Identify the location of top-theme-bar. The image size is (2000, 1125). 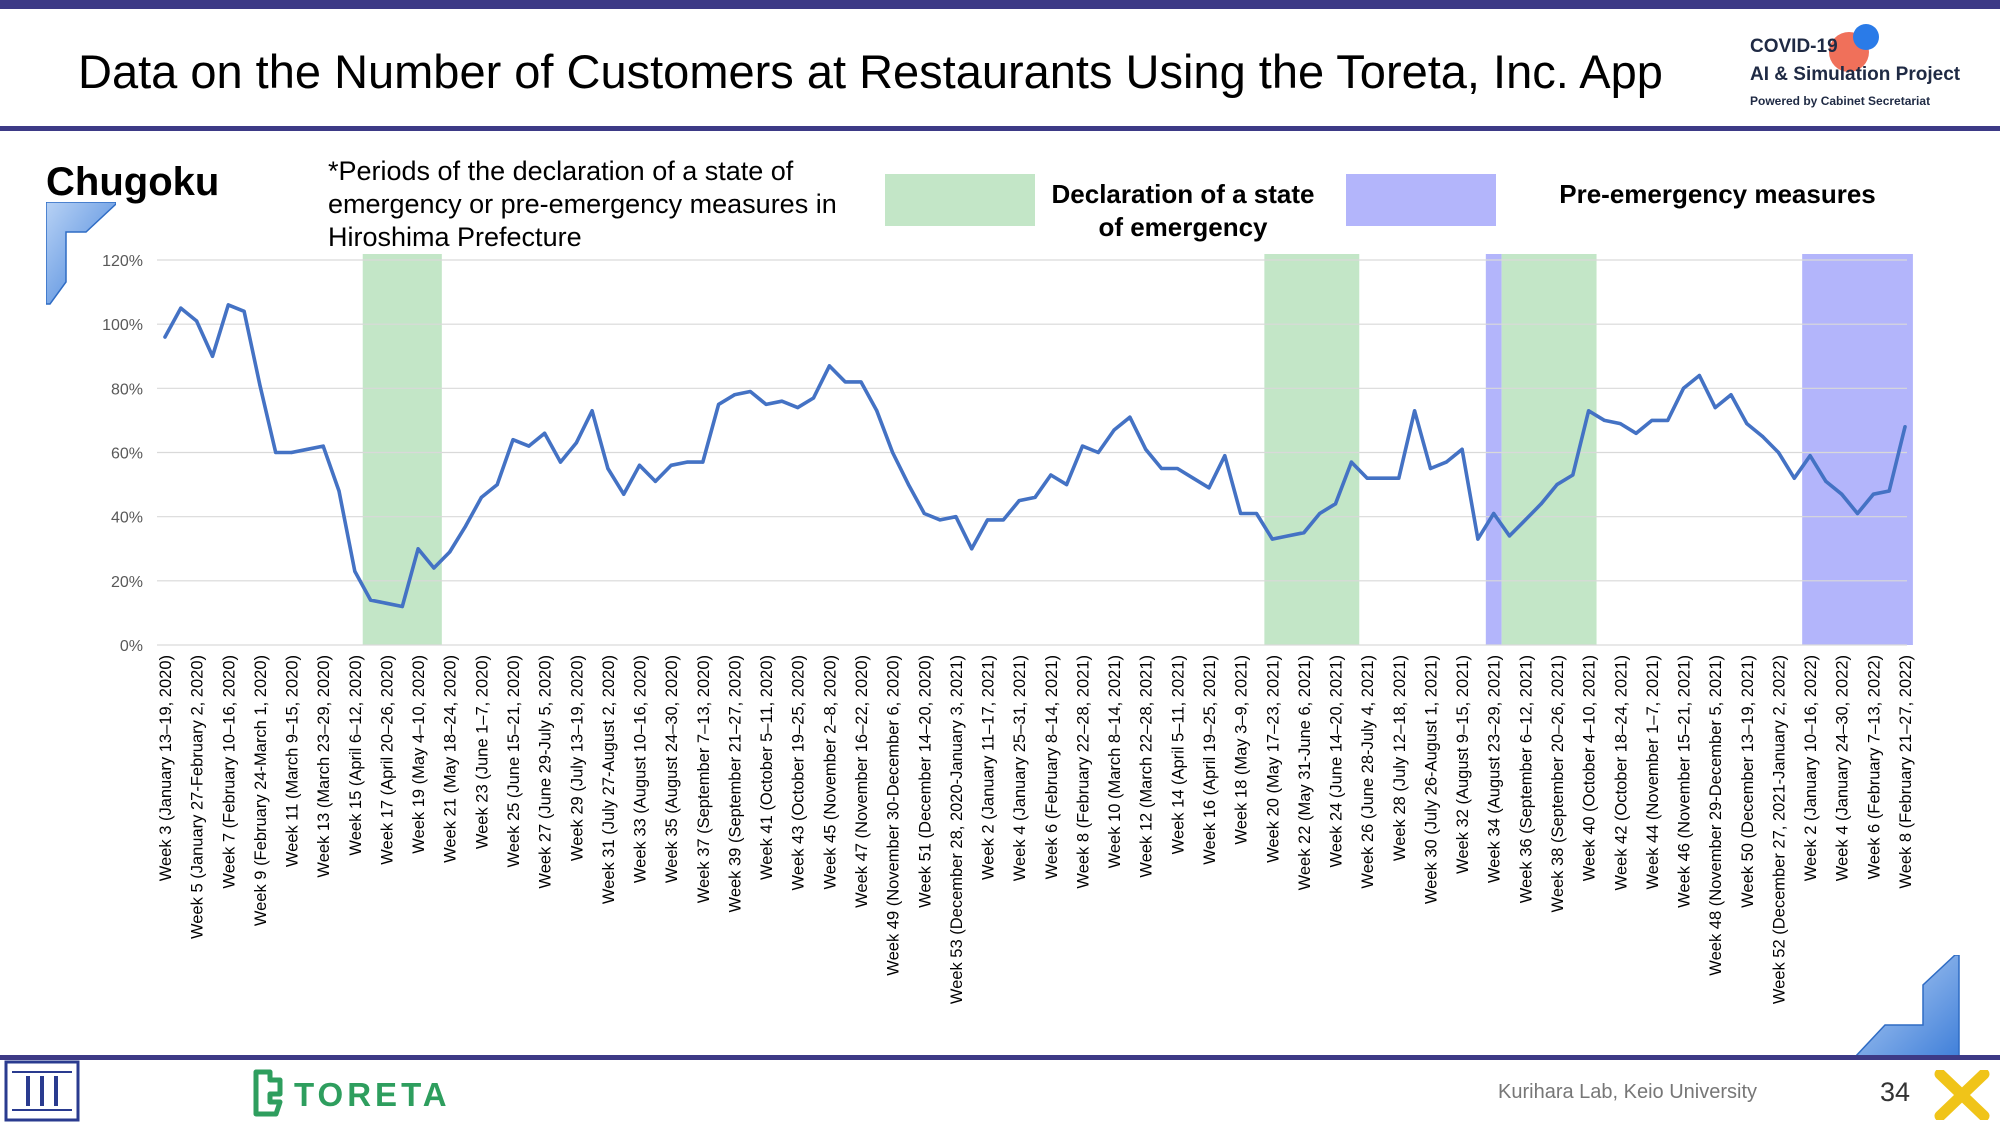
(1000, 4).